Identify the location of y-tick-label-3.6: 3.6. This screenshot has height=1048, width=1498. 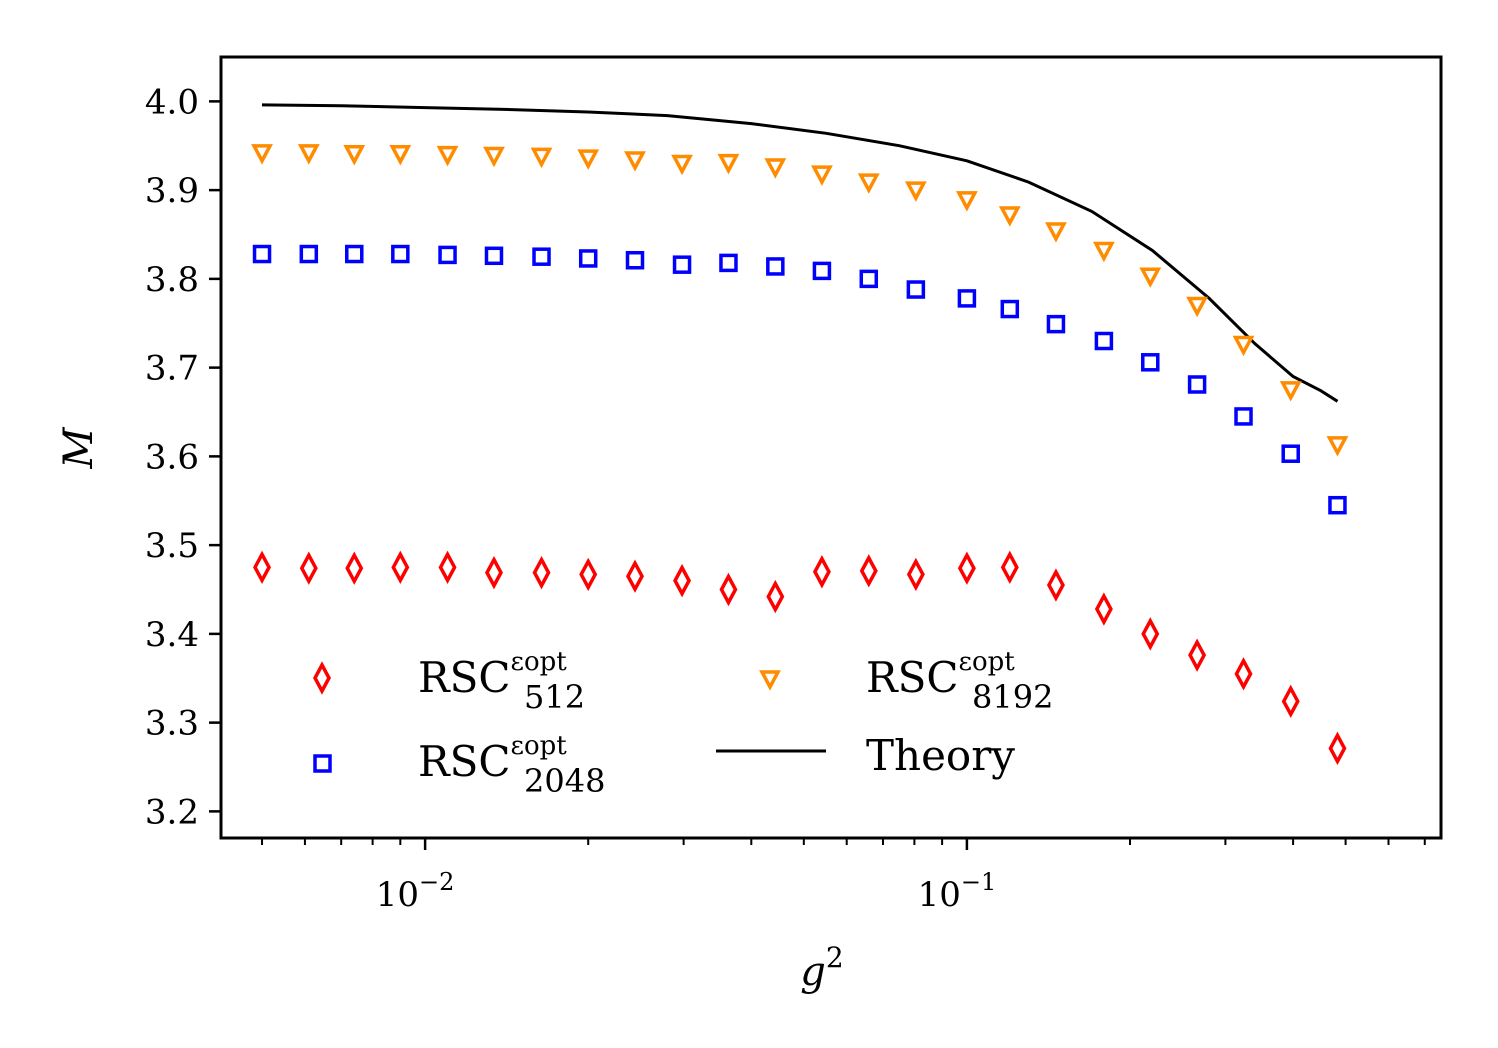
(172, 457).